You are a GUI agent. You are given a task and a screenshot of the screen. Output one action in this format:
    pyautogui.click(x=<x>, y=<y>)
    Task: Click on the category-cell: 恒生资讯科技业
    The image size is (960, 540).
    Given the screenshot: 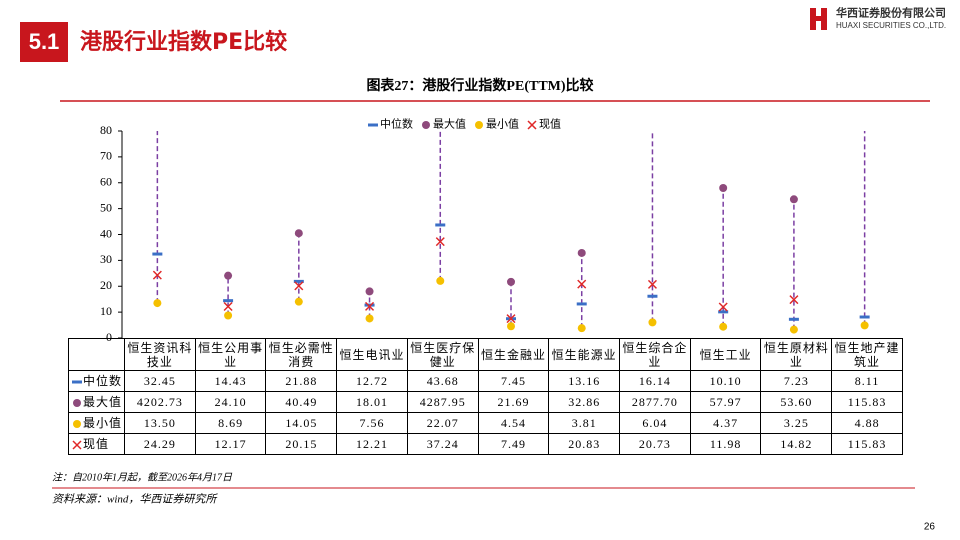 What is the action you would take?
    pyautogui.click(x=160, y=354)
    